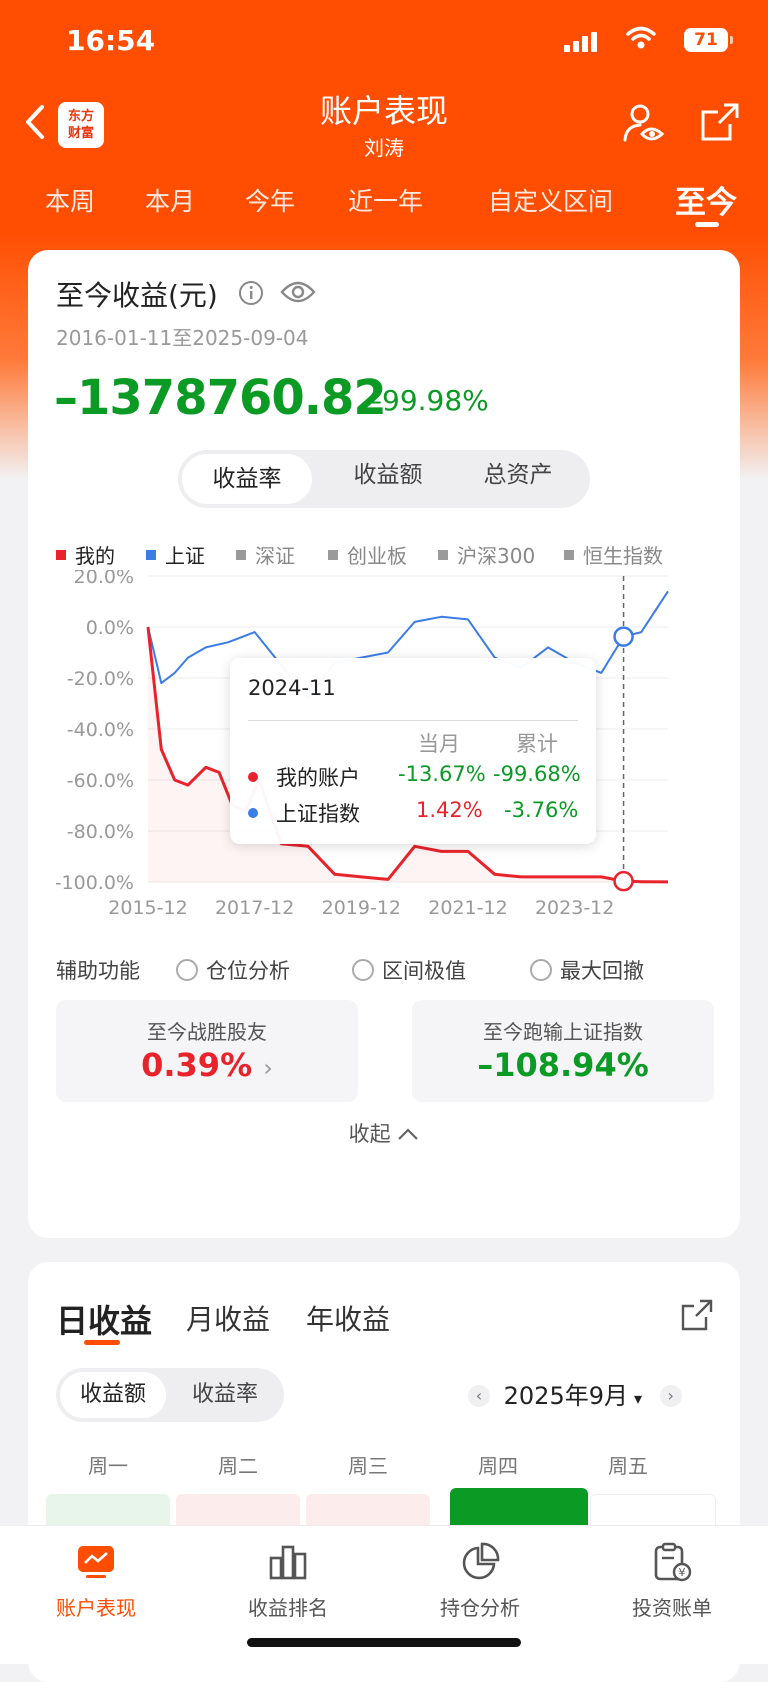 The width and height of the screenshot is (768, 1682). I want to click on status-time: 16:54, so click(111, 40).